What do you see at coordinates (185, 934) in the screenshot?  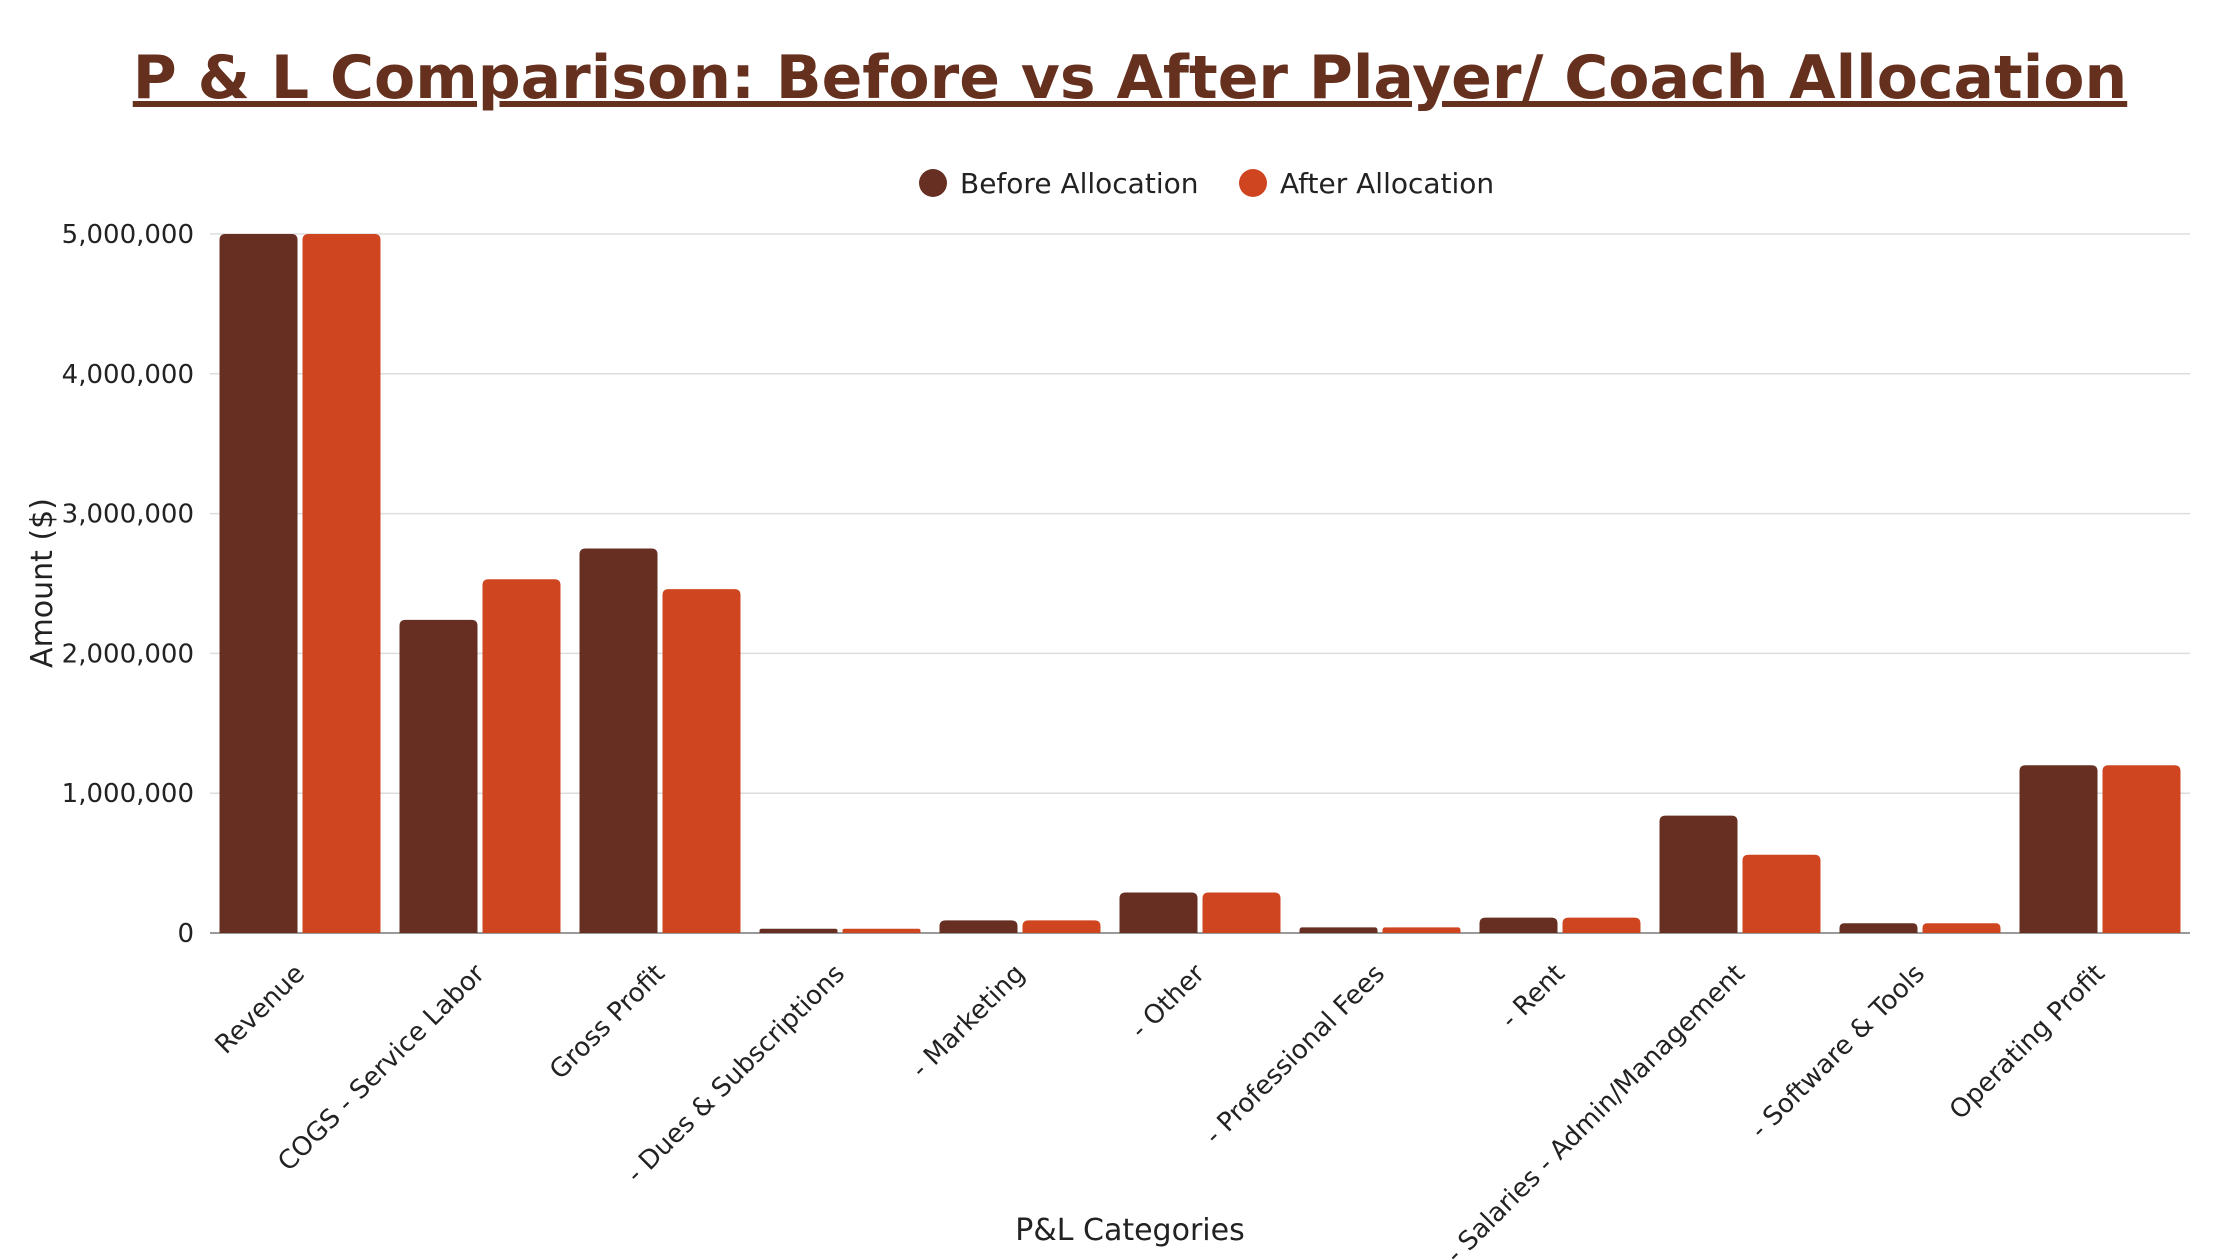 I see `y-tick-label: 0` at bounding box center [185, 934].